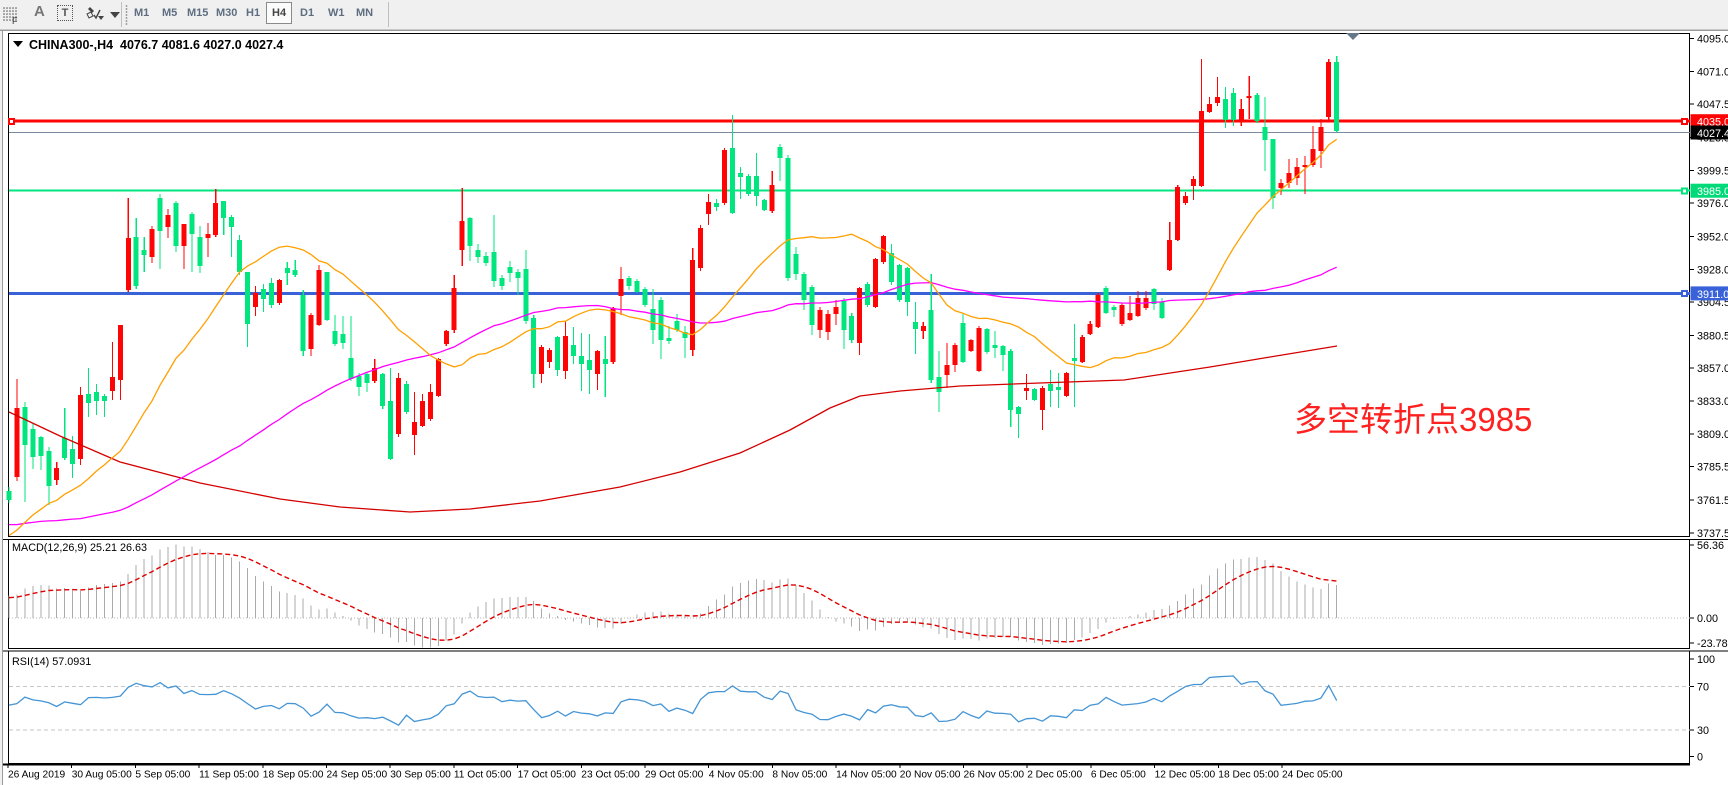 The height and width of the screenshot is (785, 1728). I want to click on svg-text: 3737.5, so click(1712, 534).